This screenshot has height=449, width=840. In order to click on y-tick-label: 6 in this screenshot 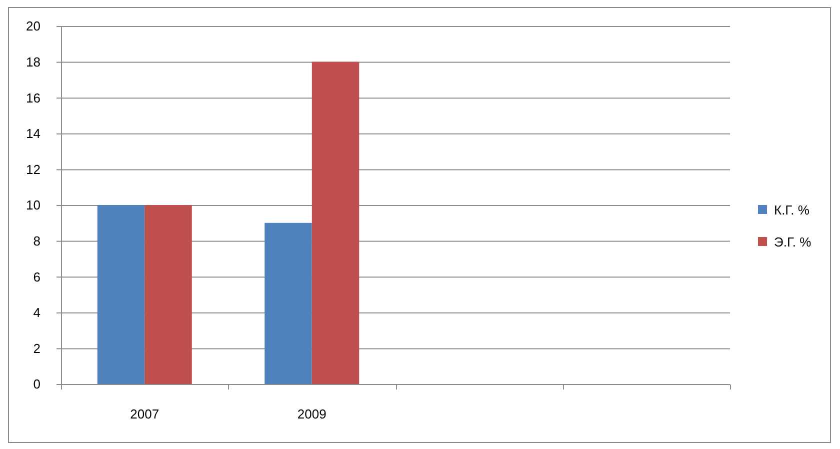, I will do `click(36, 276)`.